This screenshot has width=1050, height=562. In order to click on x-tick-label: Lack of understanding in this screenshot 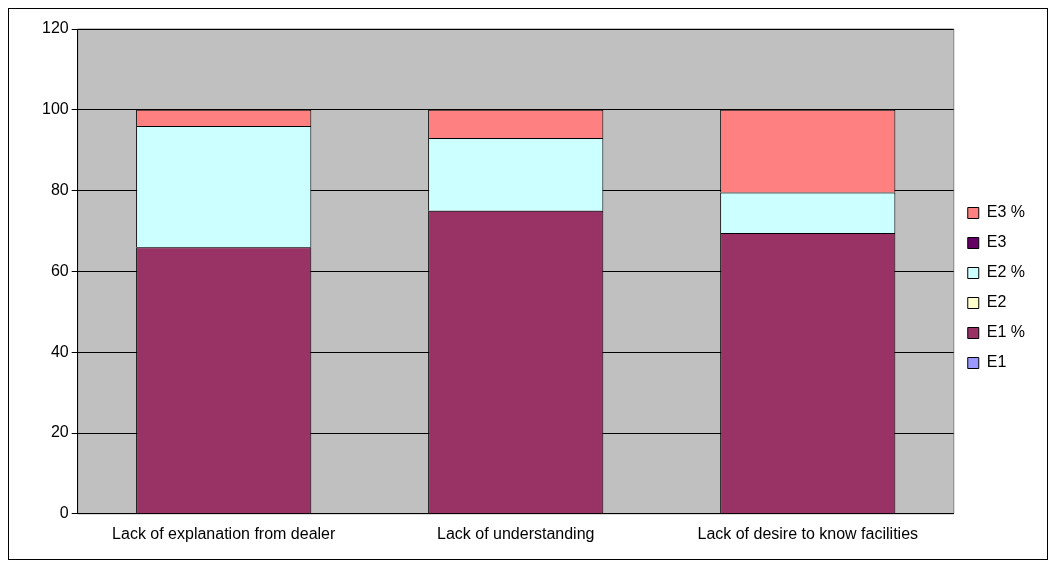, I will do `click(516, 533)`.